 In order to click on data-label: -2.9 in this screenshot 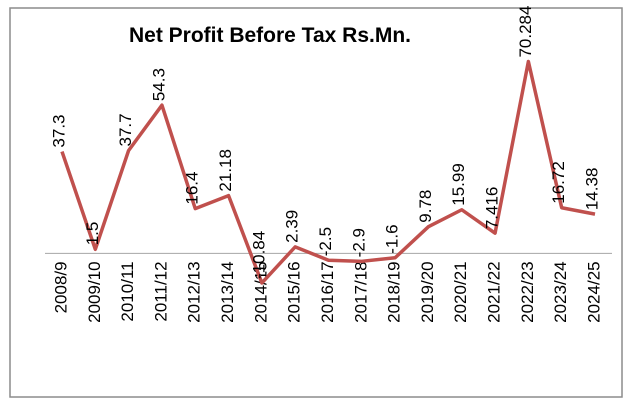, I will do `click(358, 242)`.